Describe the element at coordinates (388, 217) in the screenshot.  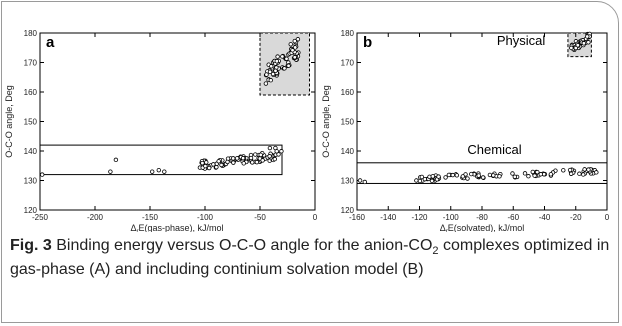
I see `x-tick-label: -140` at that location.